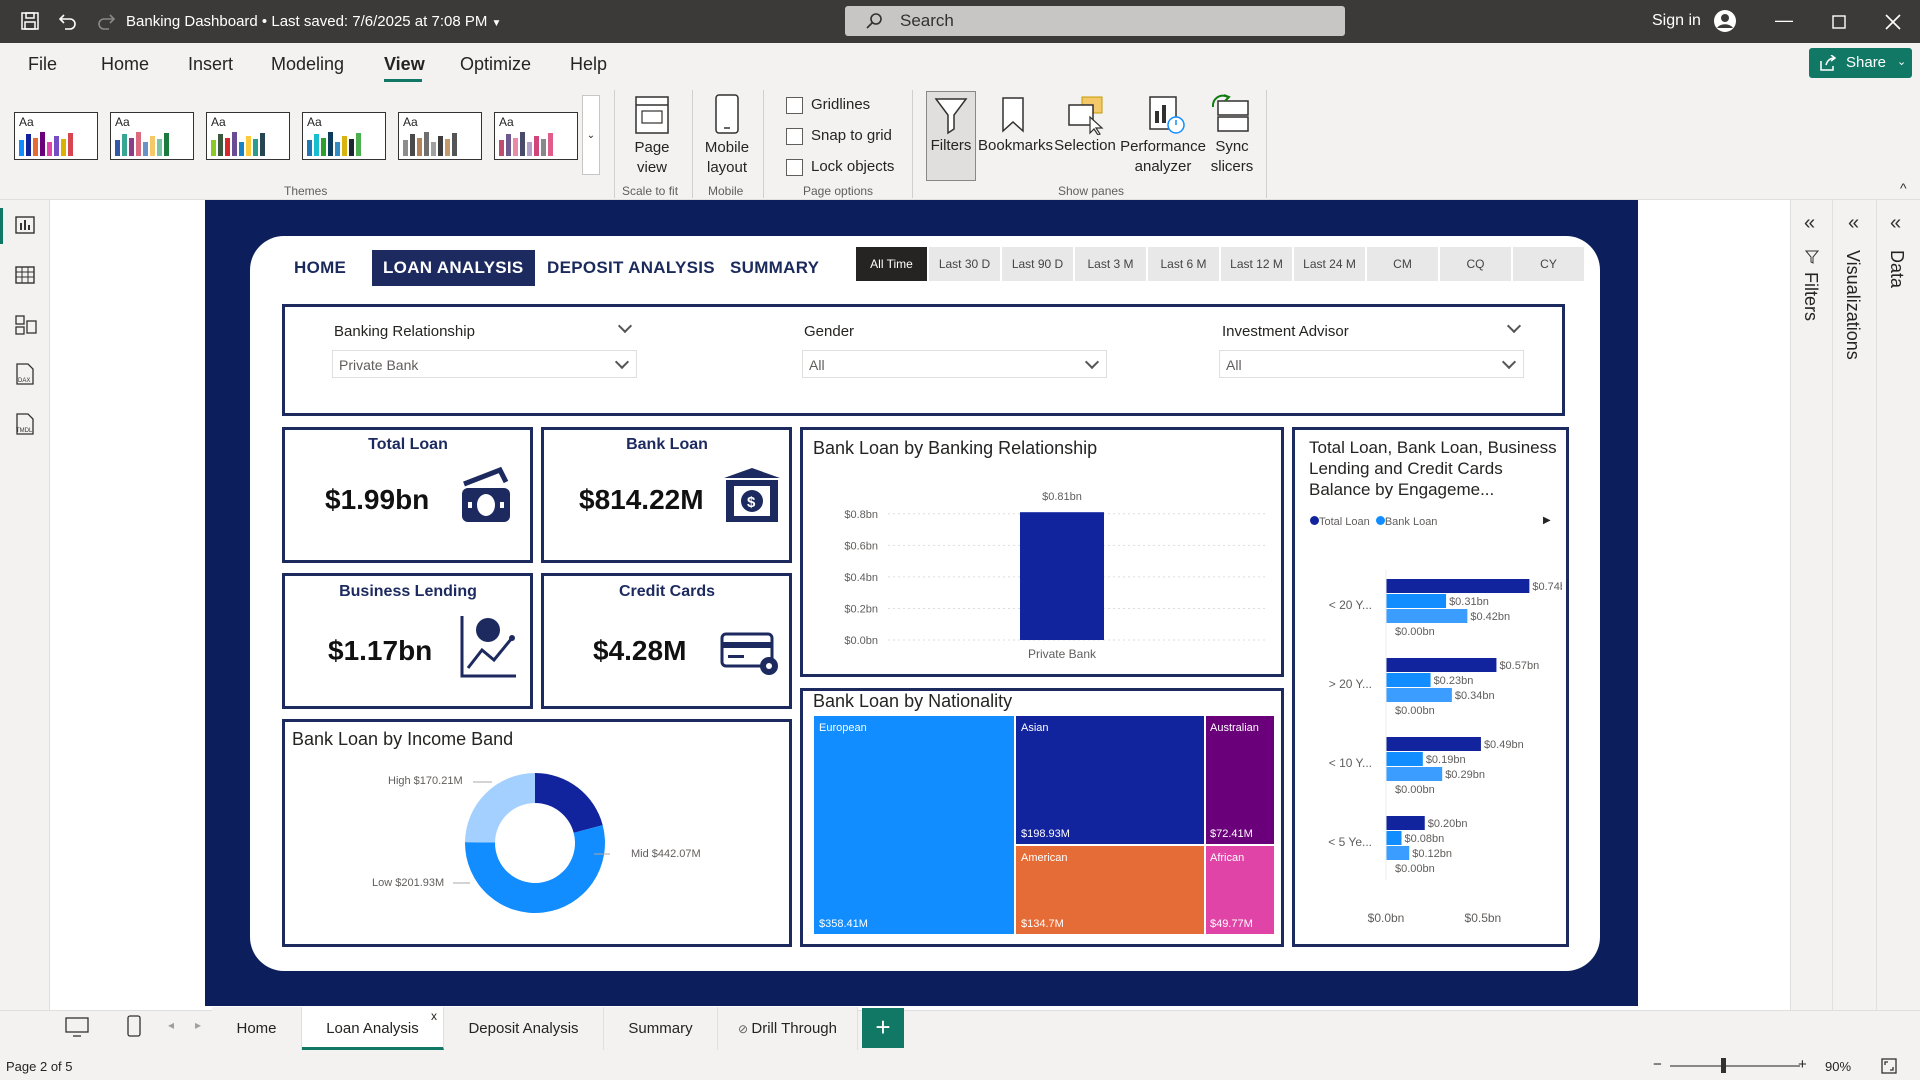  Describe the element at coordinates (152, 136) in the screenshot. I see `theme-swatch-2: Aa` at that location.